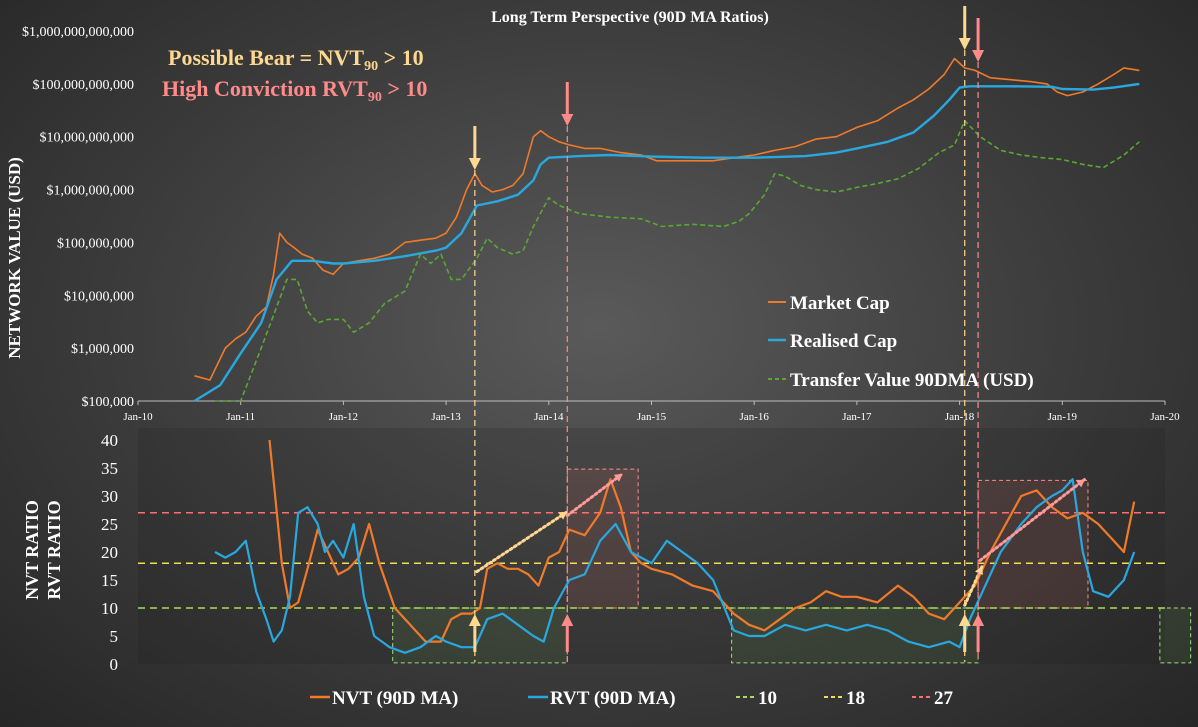  I want to click on lower-y-tick-label: 15, so click(109, 580).